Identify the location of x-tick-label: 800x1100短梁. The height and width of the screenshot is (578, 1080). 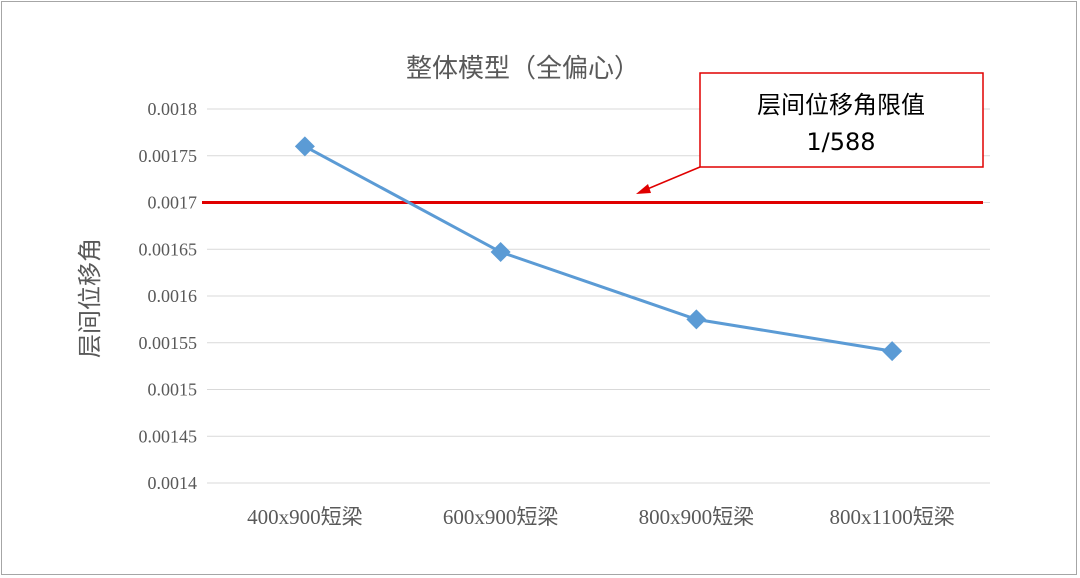
(892, 517).